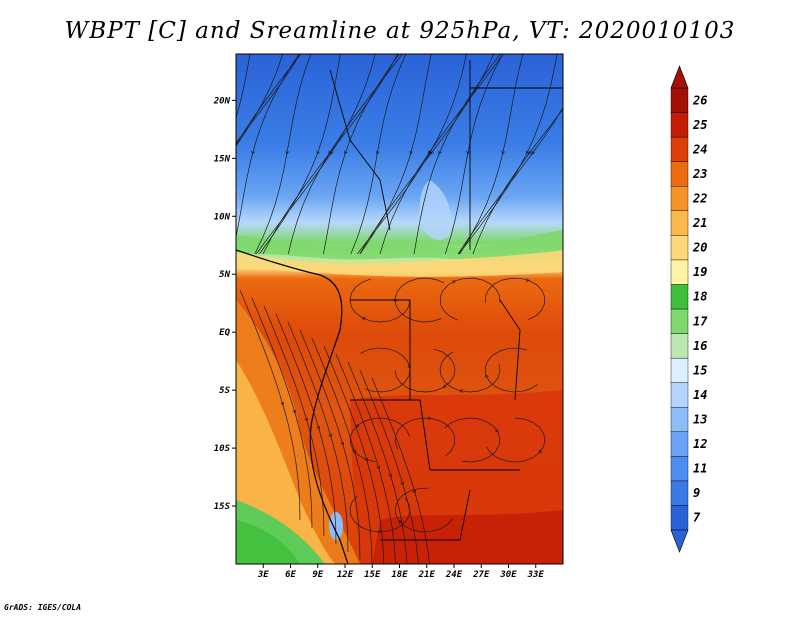 The width and height of the screenshot is (800, 618). I want to click on colorbar-label: 12, so click(700, 444).